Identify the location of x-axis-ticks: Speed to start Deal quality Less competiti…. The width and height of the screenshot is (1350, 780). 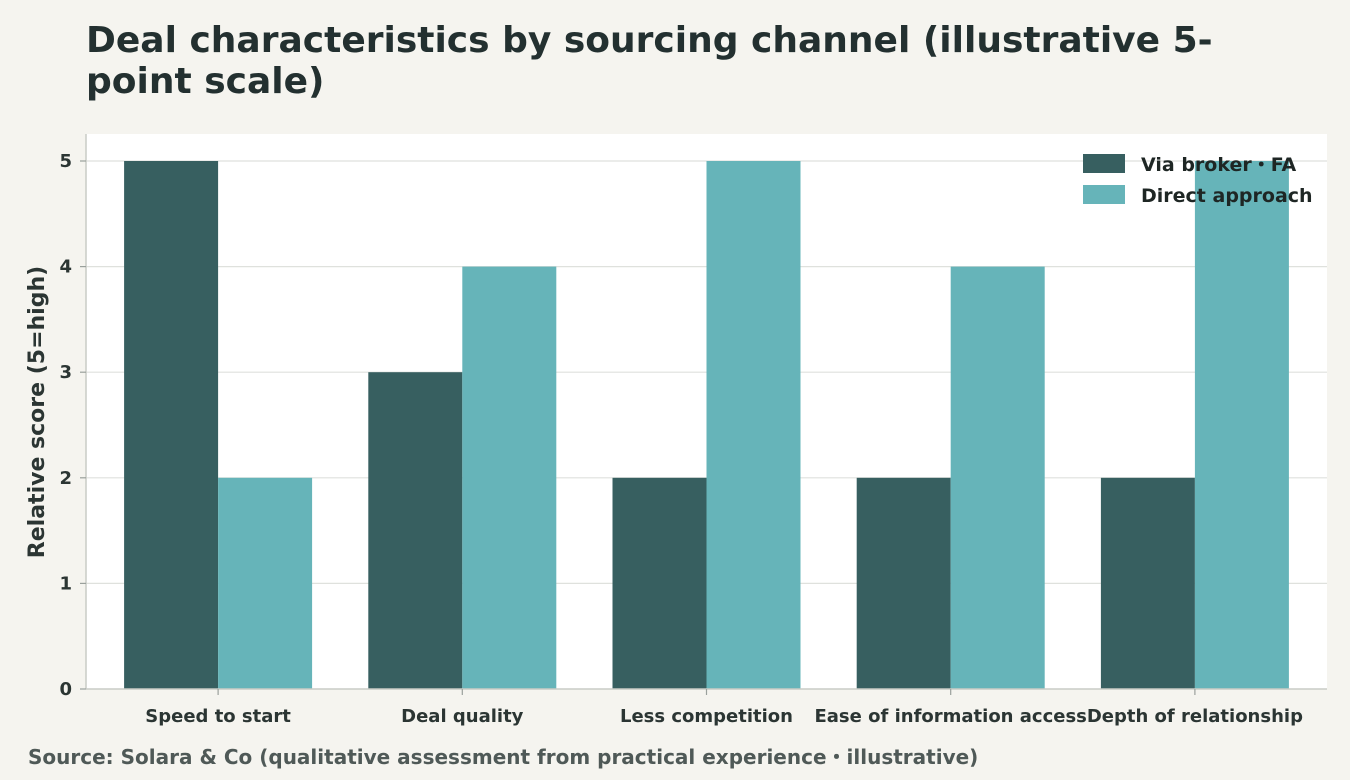
(724, 708).